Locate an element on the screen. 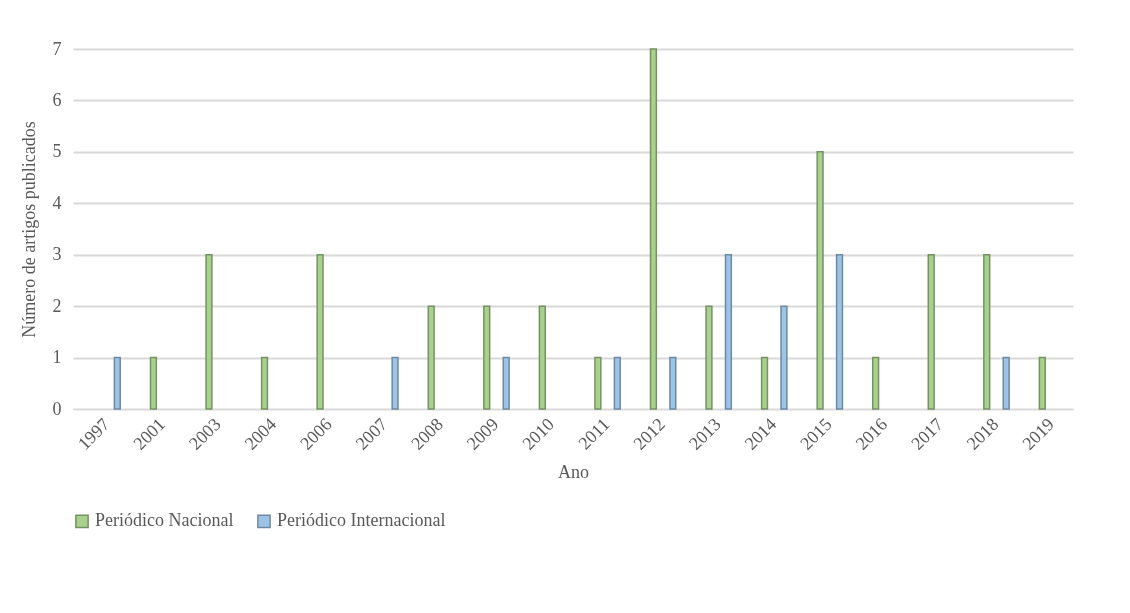  y-tick-label: 7 is located at coordinates (57, 48).